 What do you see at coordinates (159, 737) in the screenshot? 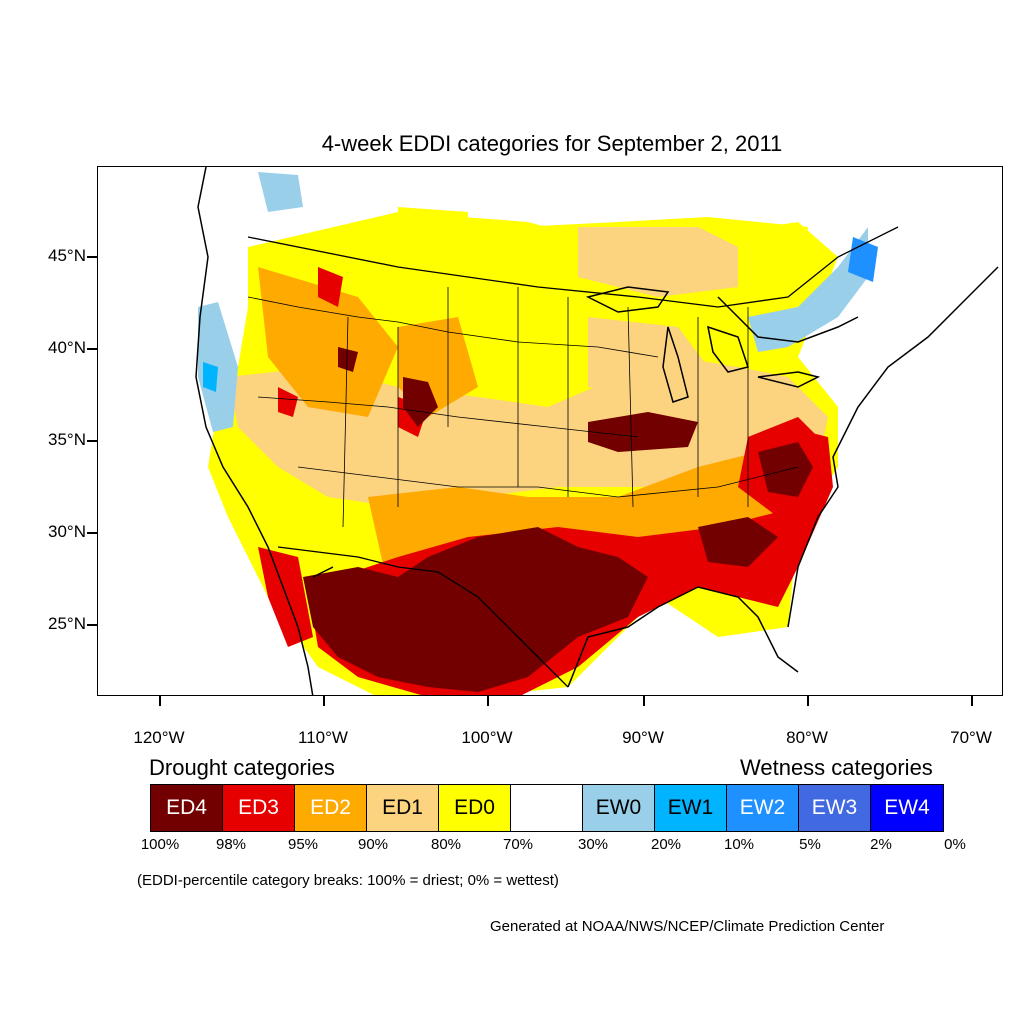
I see `lon-label: 120°W` at bounding box center [159, 737].